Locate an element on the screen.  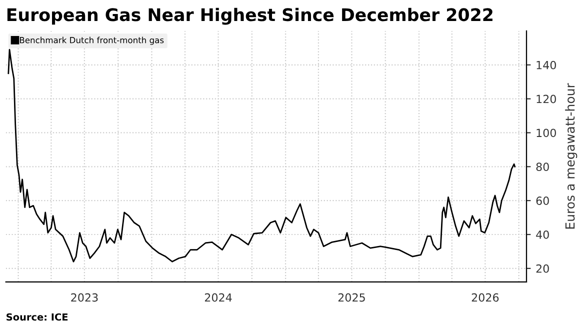
x-tick-label: 2024 is located at coordinates (218, 297).